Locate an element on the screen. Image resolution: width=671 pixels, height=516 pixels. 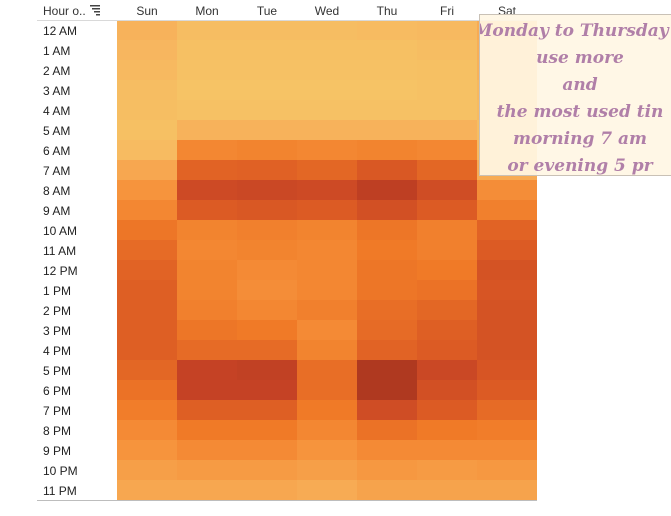
heatmap-cell-fri-10pm is located at coordinates (447, 470).